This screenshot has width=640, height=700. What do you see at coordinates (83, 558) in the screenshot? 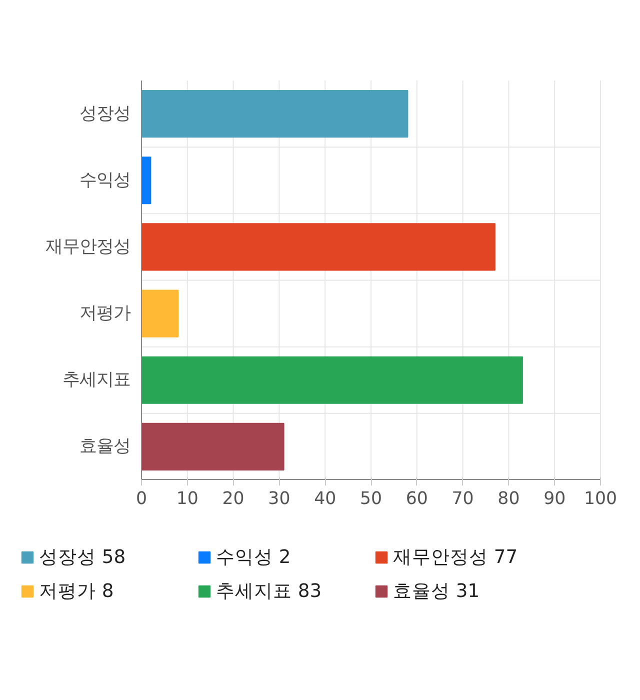
I see `legend-label: 성장성 58` at bounding box center [83, 558].